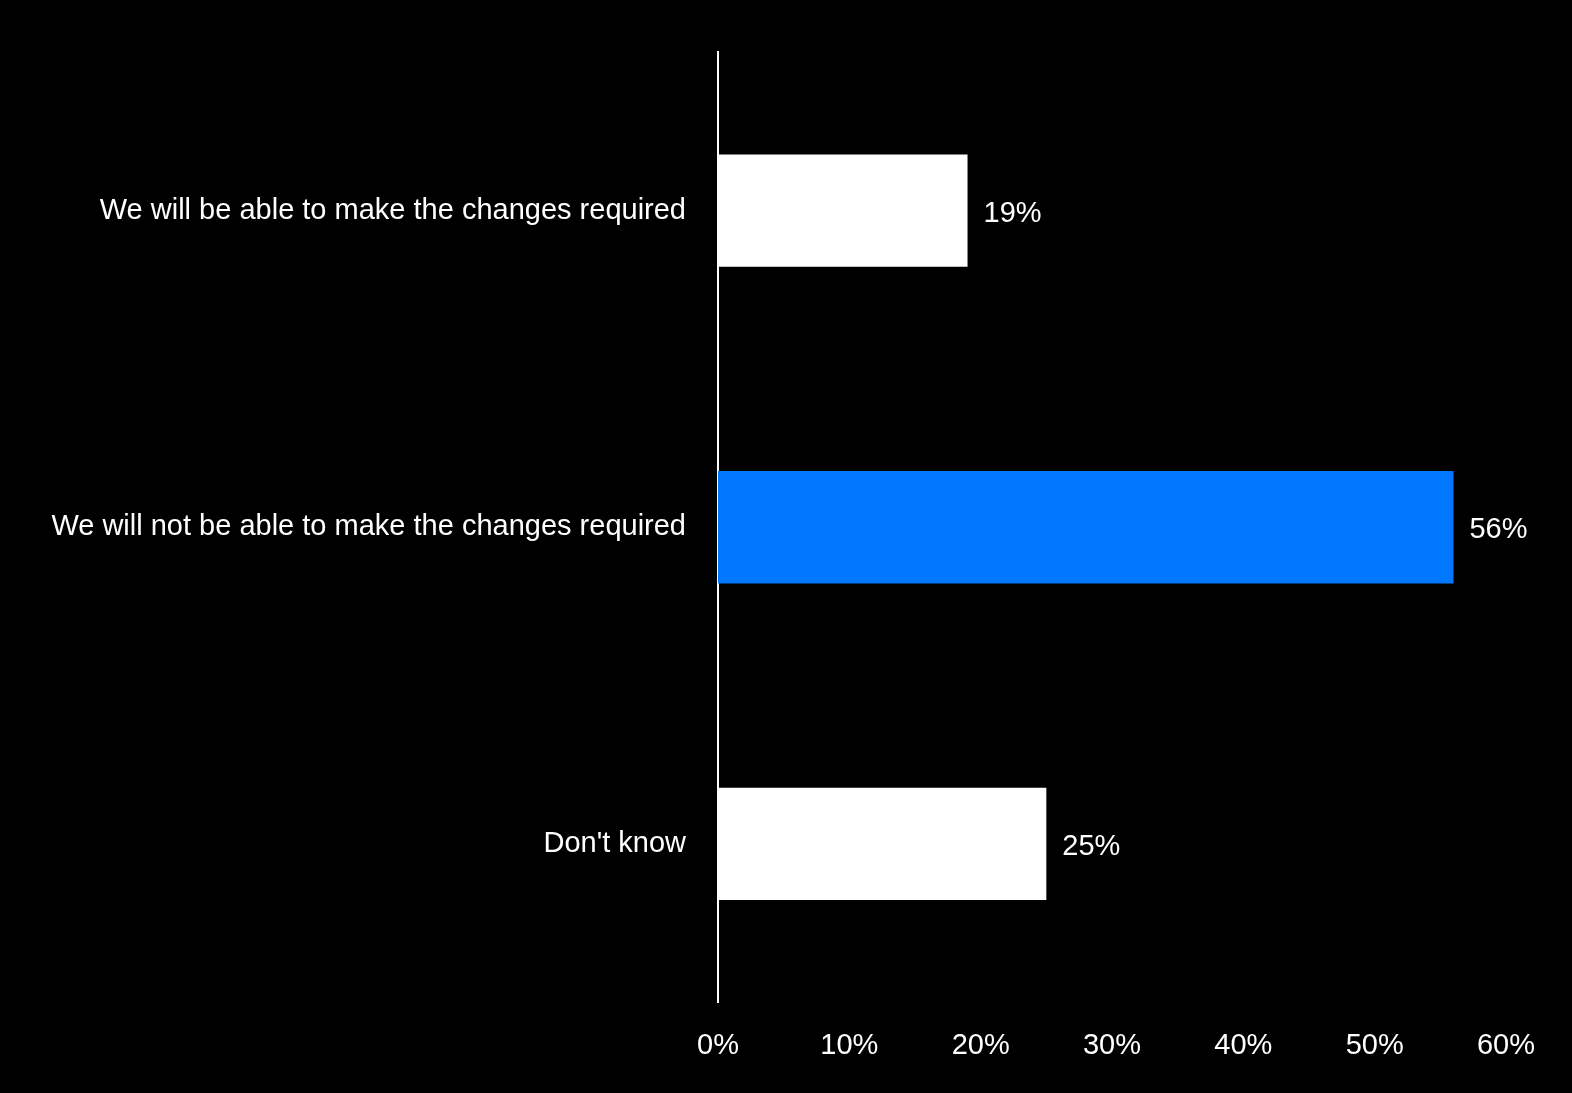 This screenshot has height=1093, width=1572. What do you see at coordinates (849, 1043) in the screenshot?
I see `x-tick-label: 10%` at bounding box center [849, 1043].